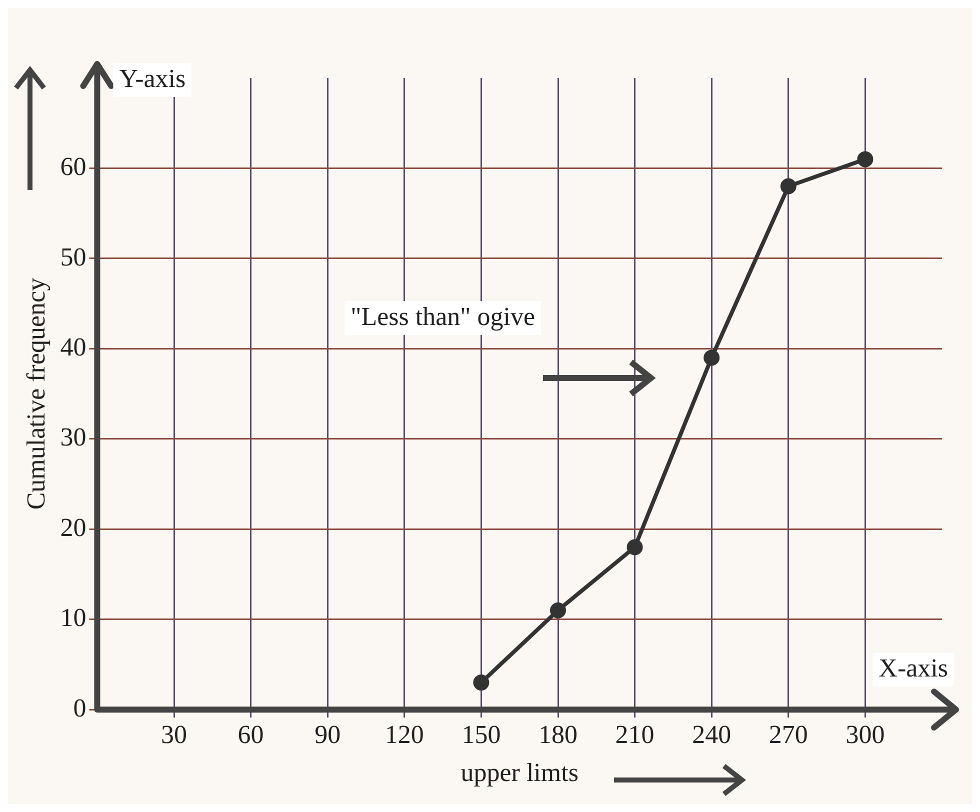 Image resolution: width=980 pixels, height=812 pixels. I want to click on x-tick-label: 210, so click(634, 735).